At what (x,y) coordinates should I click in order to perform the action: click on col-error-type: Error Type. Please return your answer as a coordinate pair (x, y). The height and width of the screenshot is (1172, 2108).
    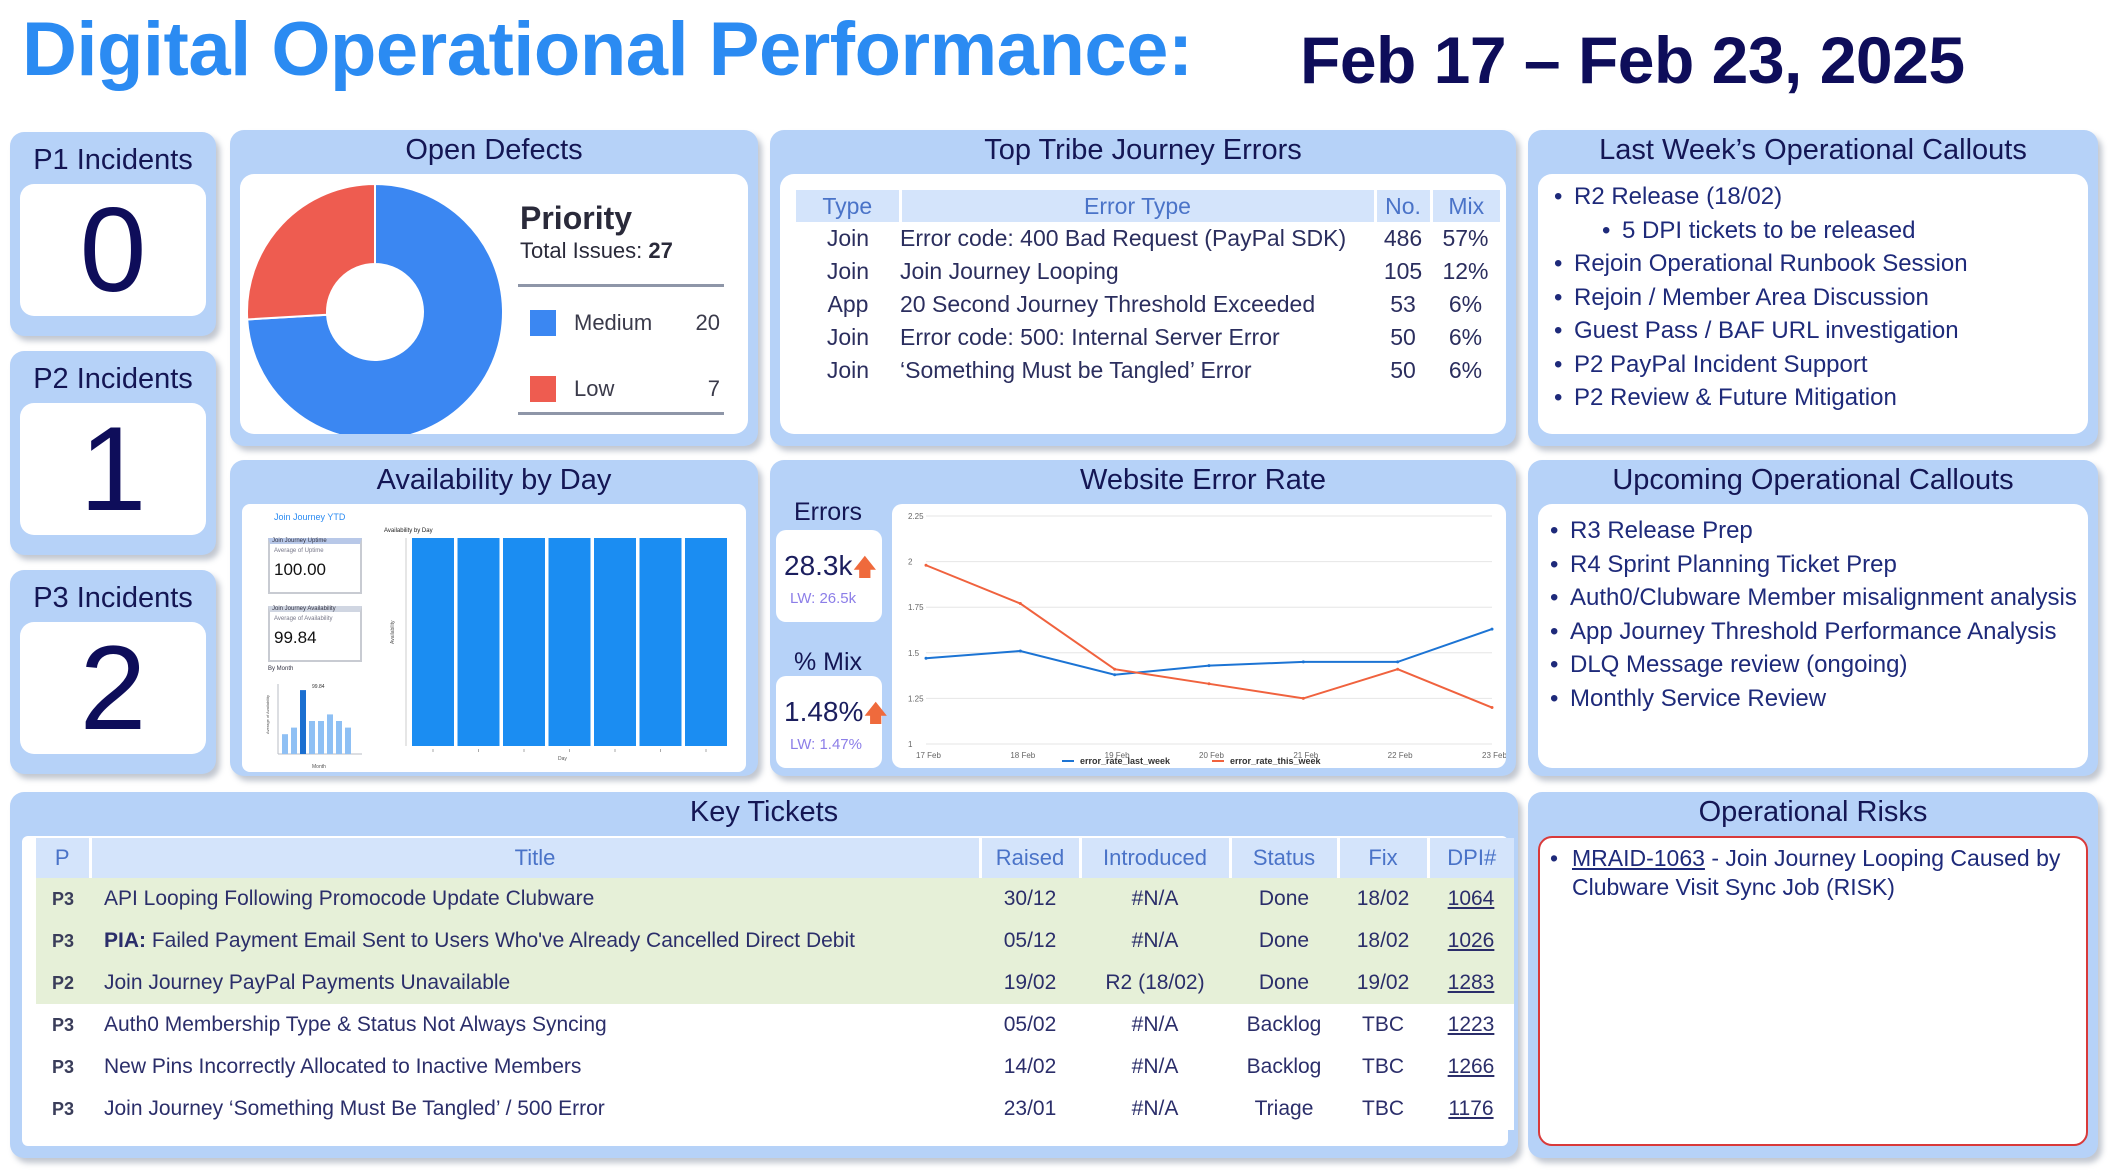
    Looking at the image, I should click on (1138, 206).